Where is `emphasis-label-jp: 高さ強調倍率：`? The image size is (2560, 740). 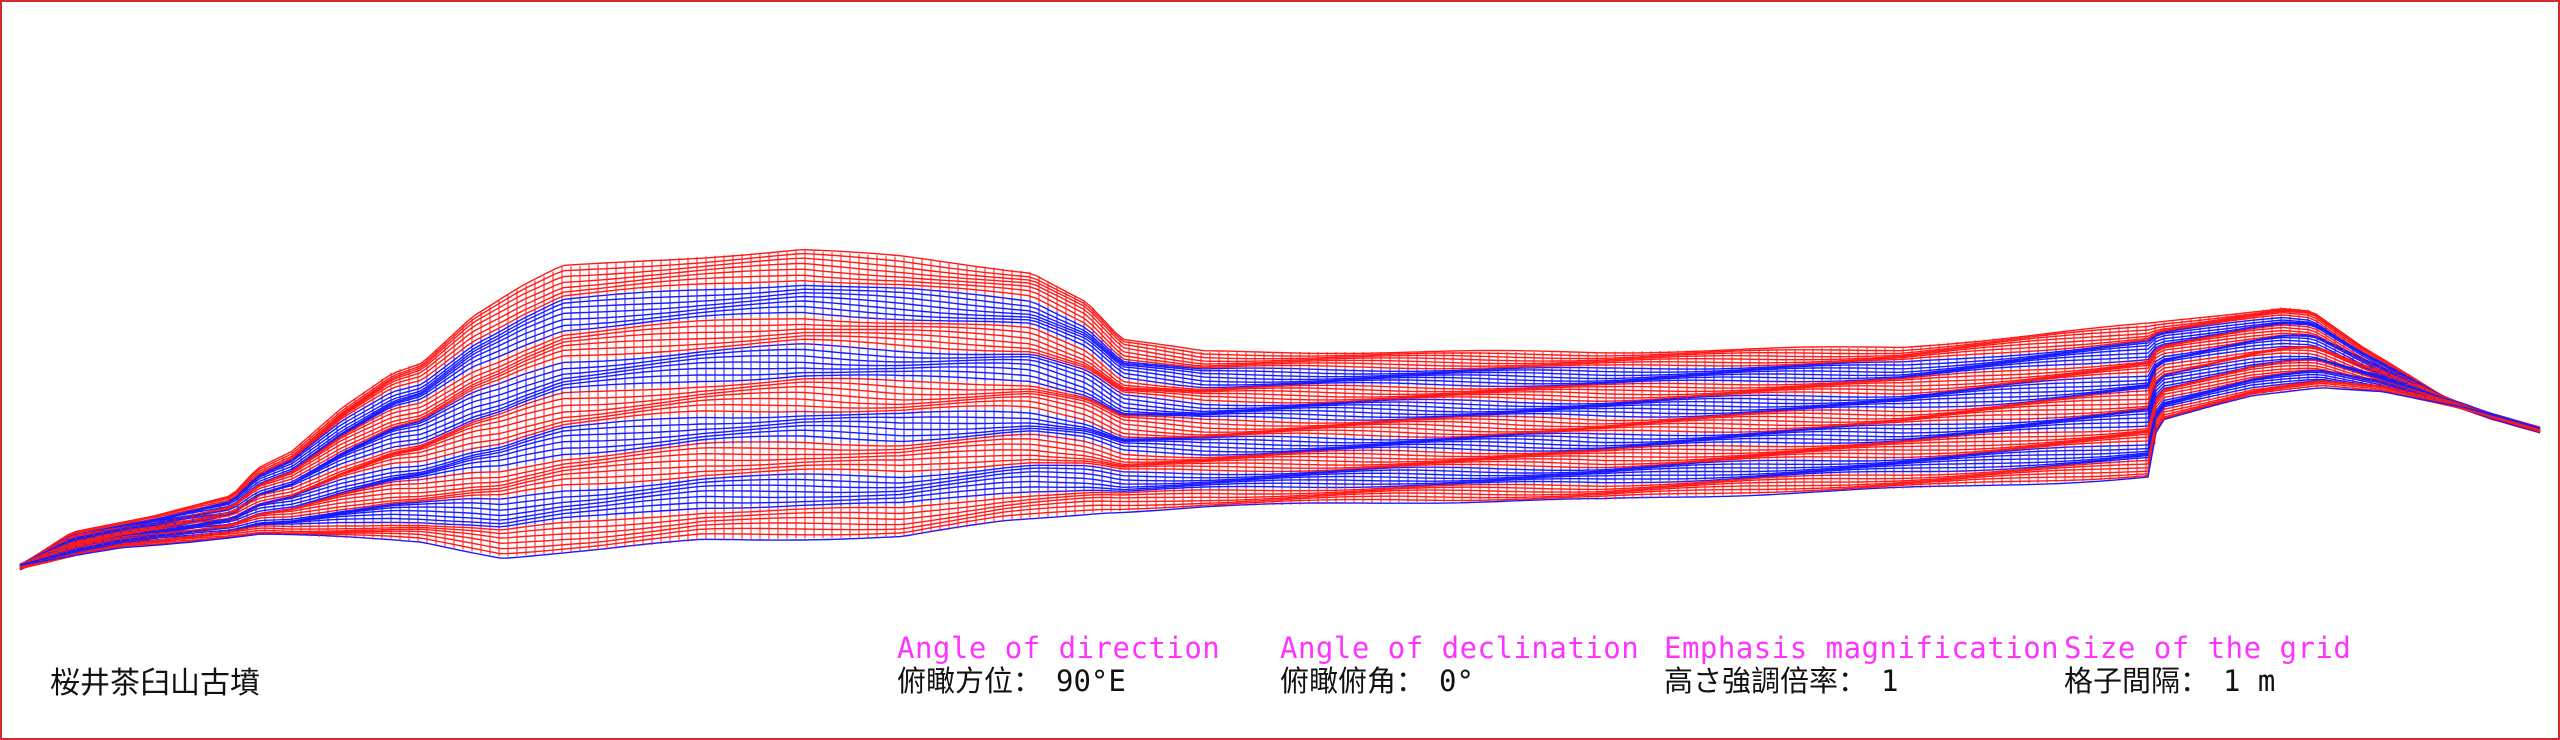
emphasis-label-jp: 高さ強調倍率： is located at coordinates (1766, 681).